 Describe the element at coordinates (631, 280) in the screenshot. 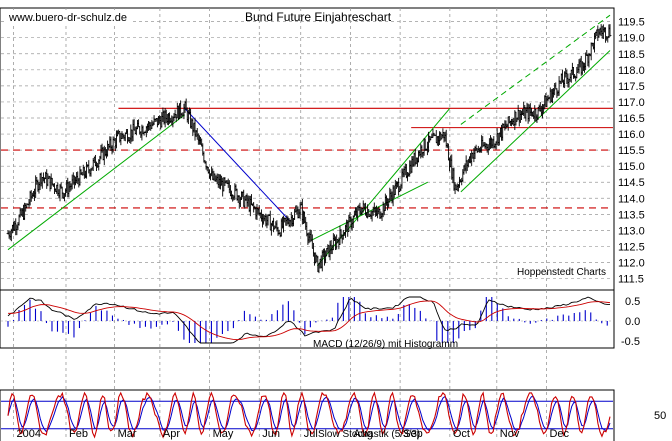

I see `price-ytick-label: 111.5` at that location.